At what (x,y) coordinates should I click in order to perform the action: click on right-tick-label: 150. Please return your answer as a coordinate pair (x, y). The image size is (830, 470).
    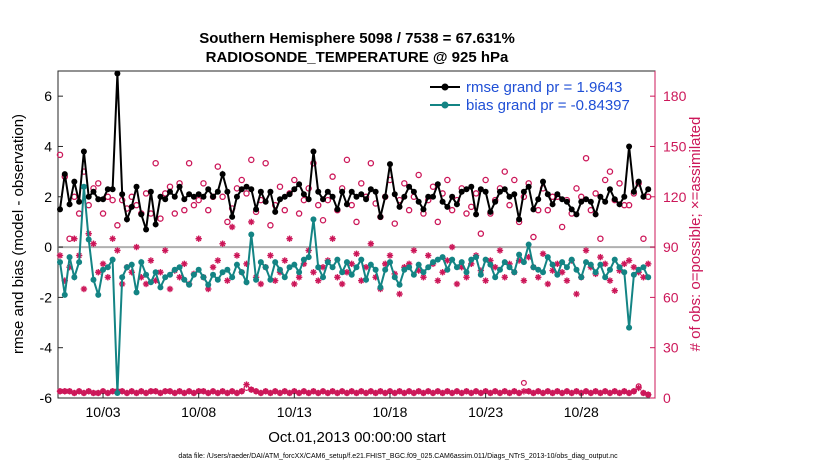
    Looking at the image, I should click on (675, 146).